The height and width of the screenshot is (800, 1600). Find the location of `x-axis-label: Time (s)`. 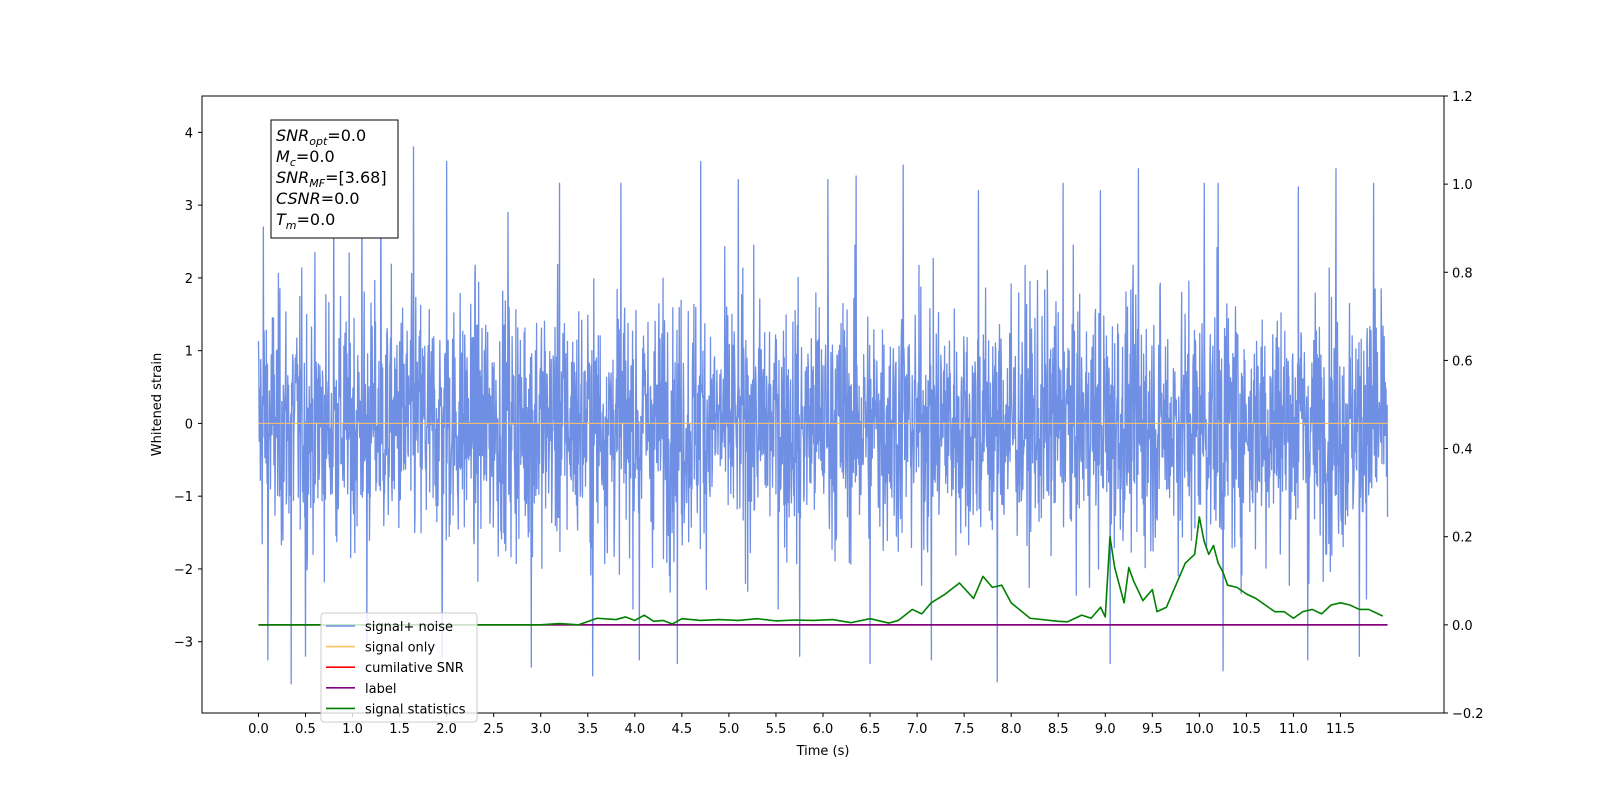

x-axis-label: Time (s) is located at coordinates (823, 751).